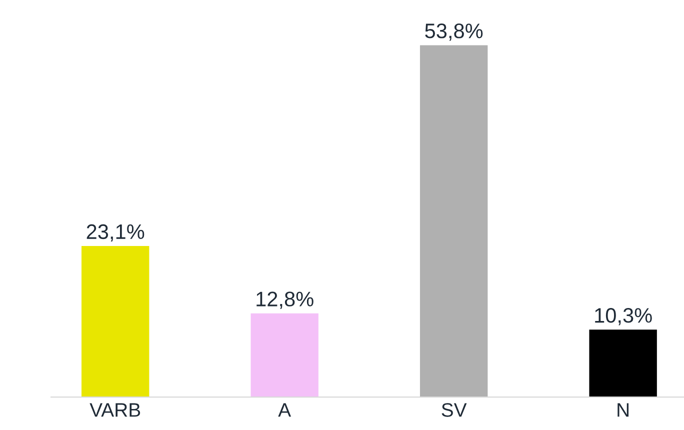 The height and width of the screenshot is (430, 684). I want to click on data-label: 12,8%, so click(285, 300).